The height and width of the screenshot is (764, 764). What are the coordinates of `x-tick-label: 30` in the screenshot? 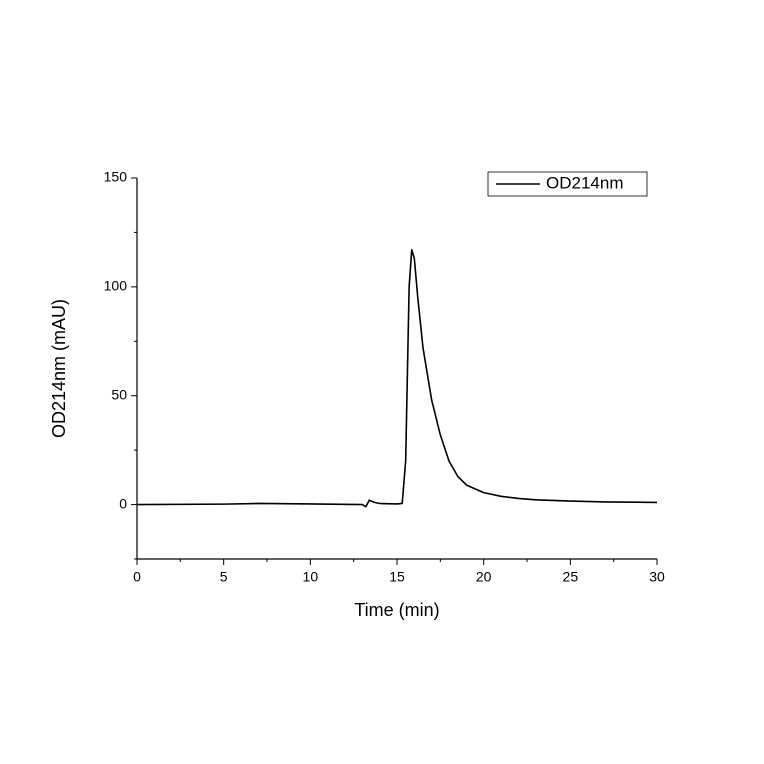 It's located at (657, 577).